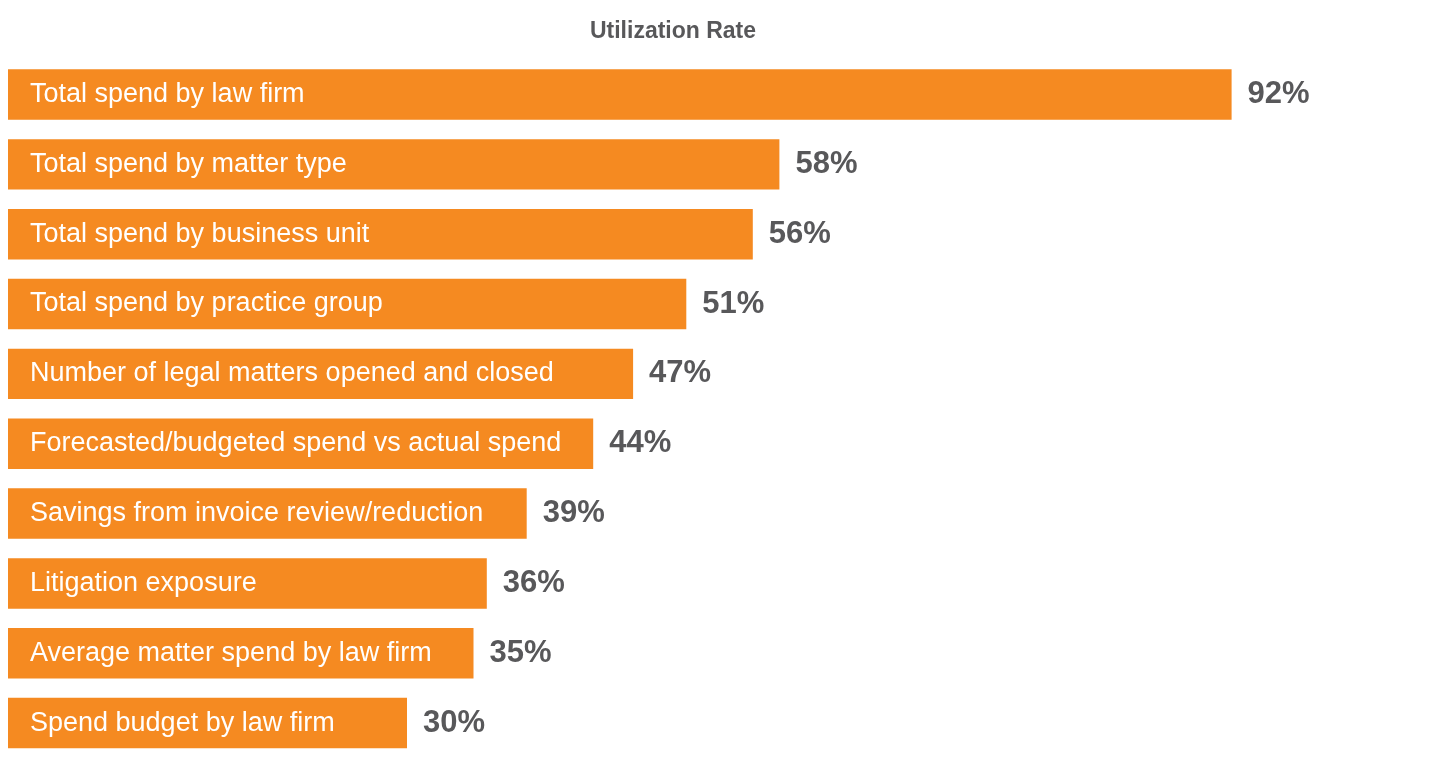 The image size is (1439, 768). Describe the element at coordinates (533, 581) in the screenshot. I see `data-label: 36%` at that location.